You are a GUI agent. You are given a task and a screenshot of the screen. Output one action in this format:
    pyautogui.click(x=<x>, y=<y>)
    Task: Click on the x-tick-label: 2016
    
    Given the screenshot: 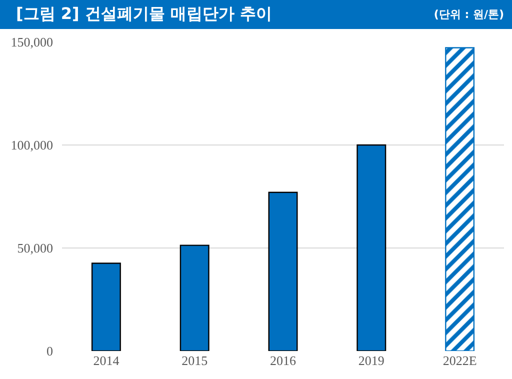 What is the action you would take?
    pyautogui.click(x=283, y=360)
    